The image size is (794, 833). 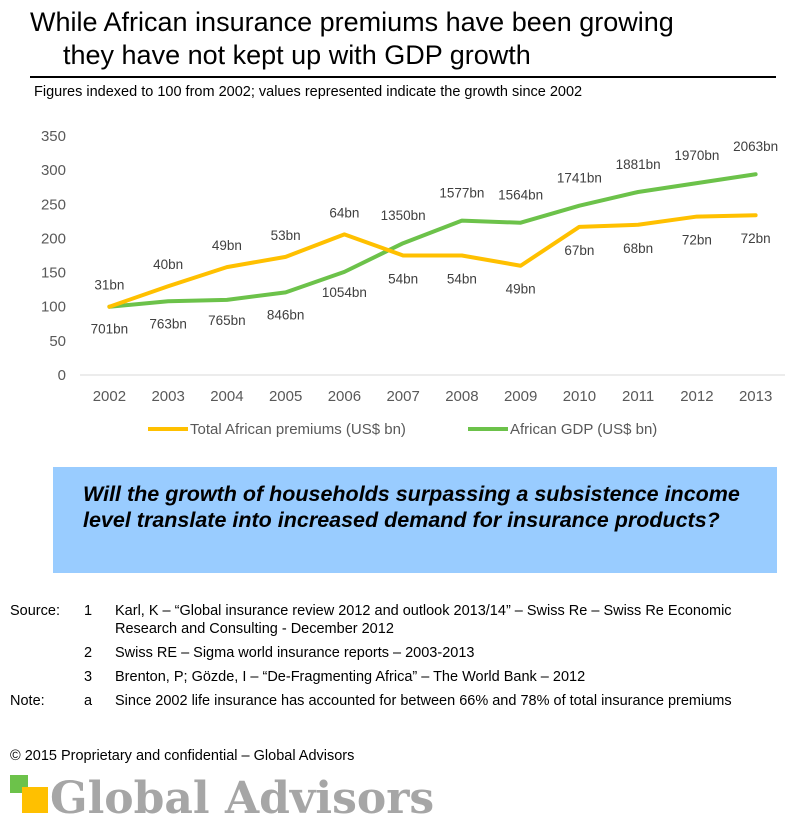 What do you see at coordinates (696, 396) in the screenshot?
I see `x-tick-label: 2012` at bounding box center [696, 396].